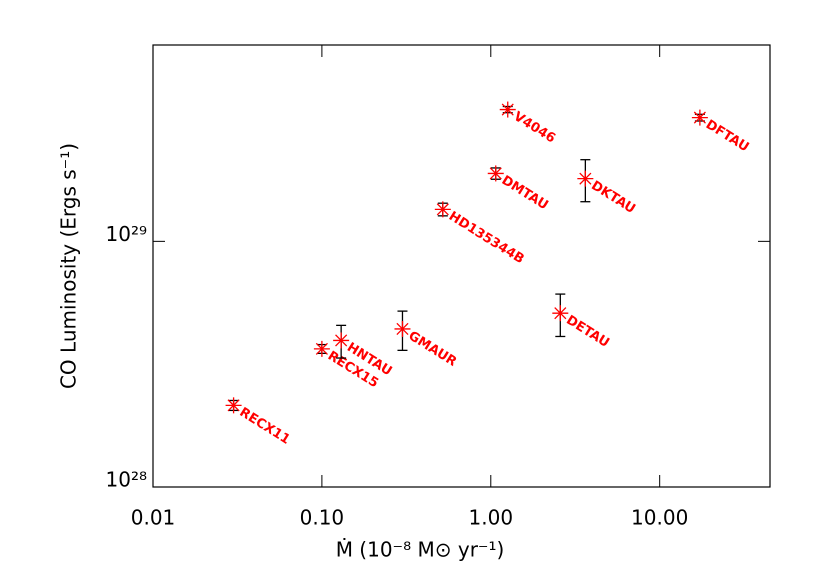 This screenshot has width=817, height=584. What do you see at coordinates (126, 234) in the screenshot?
I see `y-tick-label: 10²⁹` at bounding box center [126, 234].